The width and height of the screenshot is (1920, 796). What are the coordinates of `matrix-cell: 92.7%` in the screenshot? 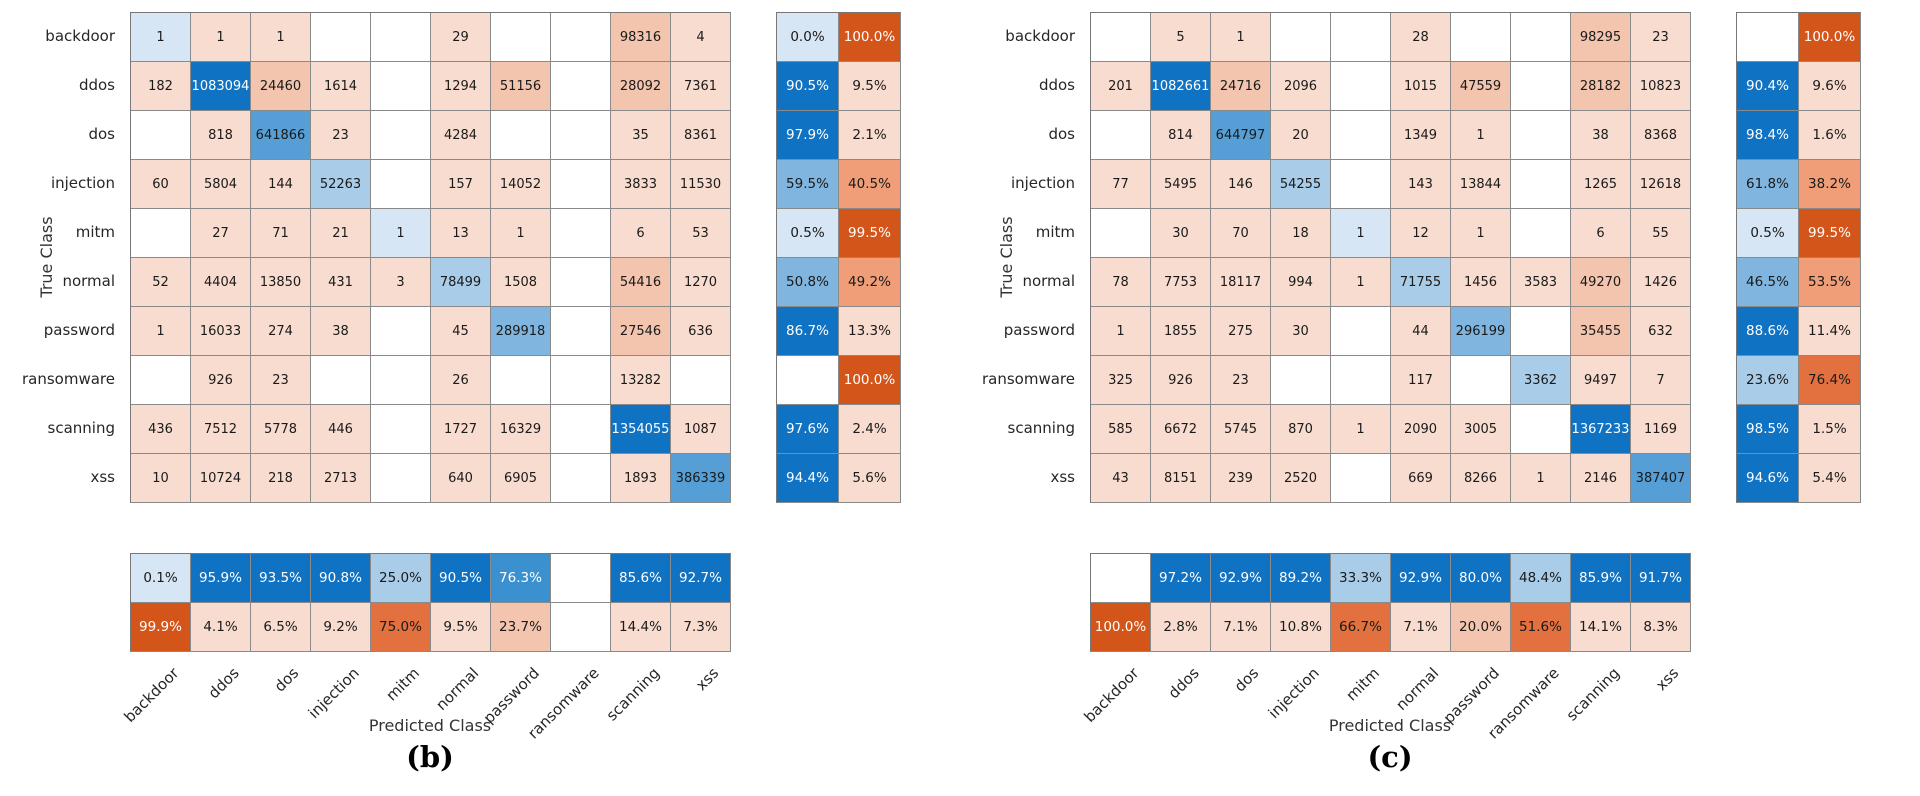 It's located at (701, 578).